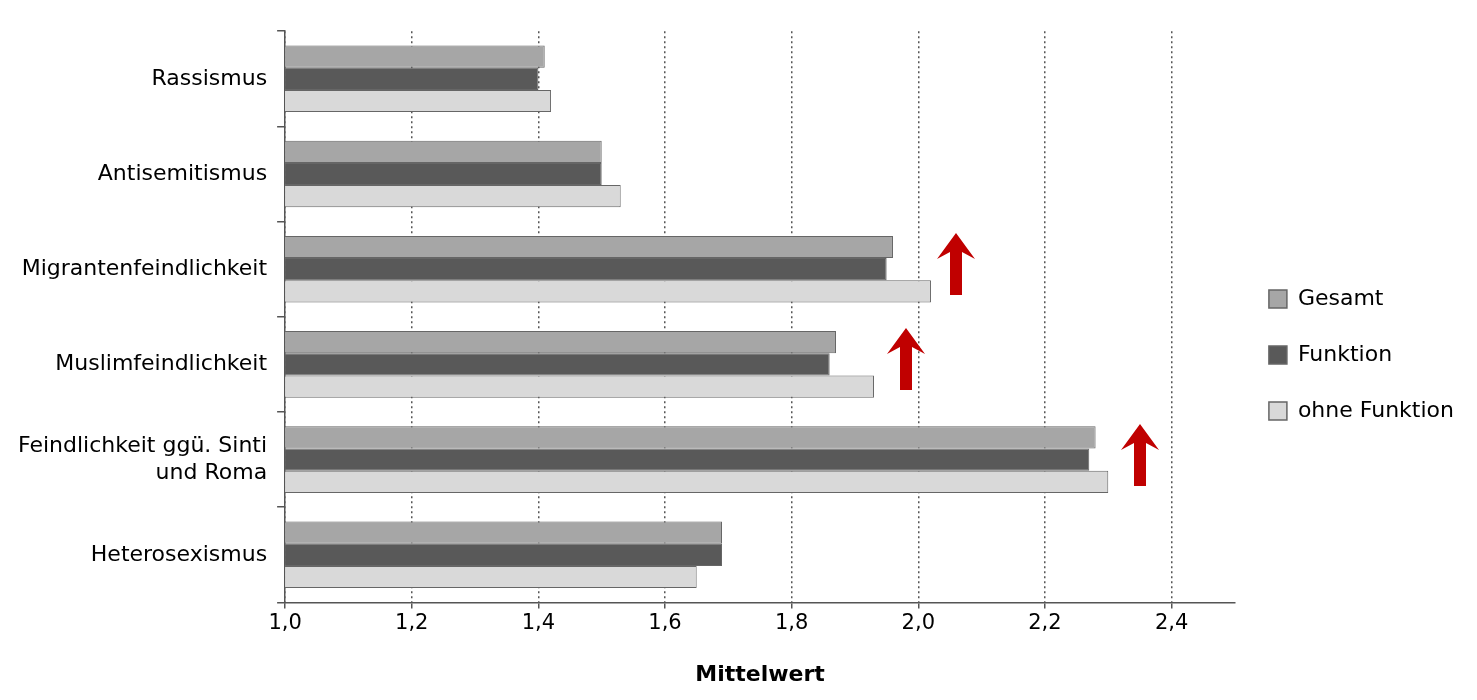  Describe the element at coordinates (182, 172) in the screenshot. I see `y-tick-label: Antisemitismus` at that location.